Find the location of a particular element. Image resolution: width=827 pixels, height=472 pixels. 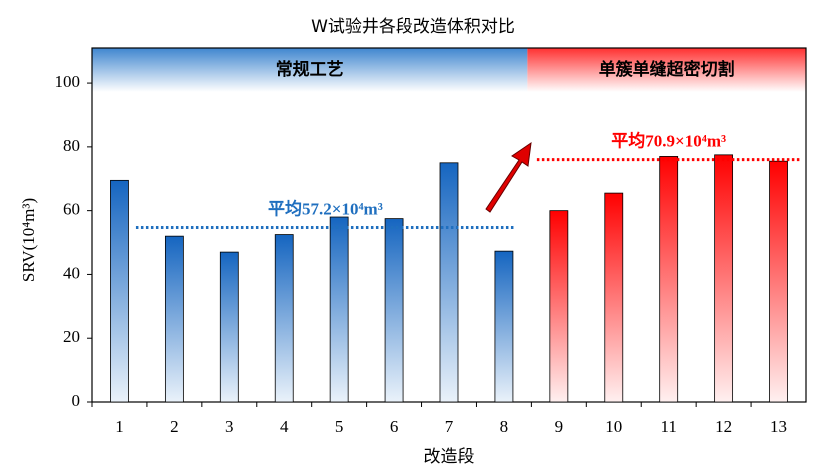

legend-label: 常规工艺 is located at coordinates (310, 69).